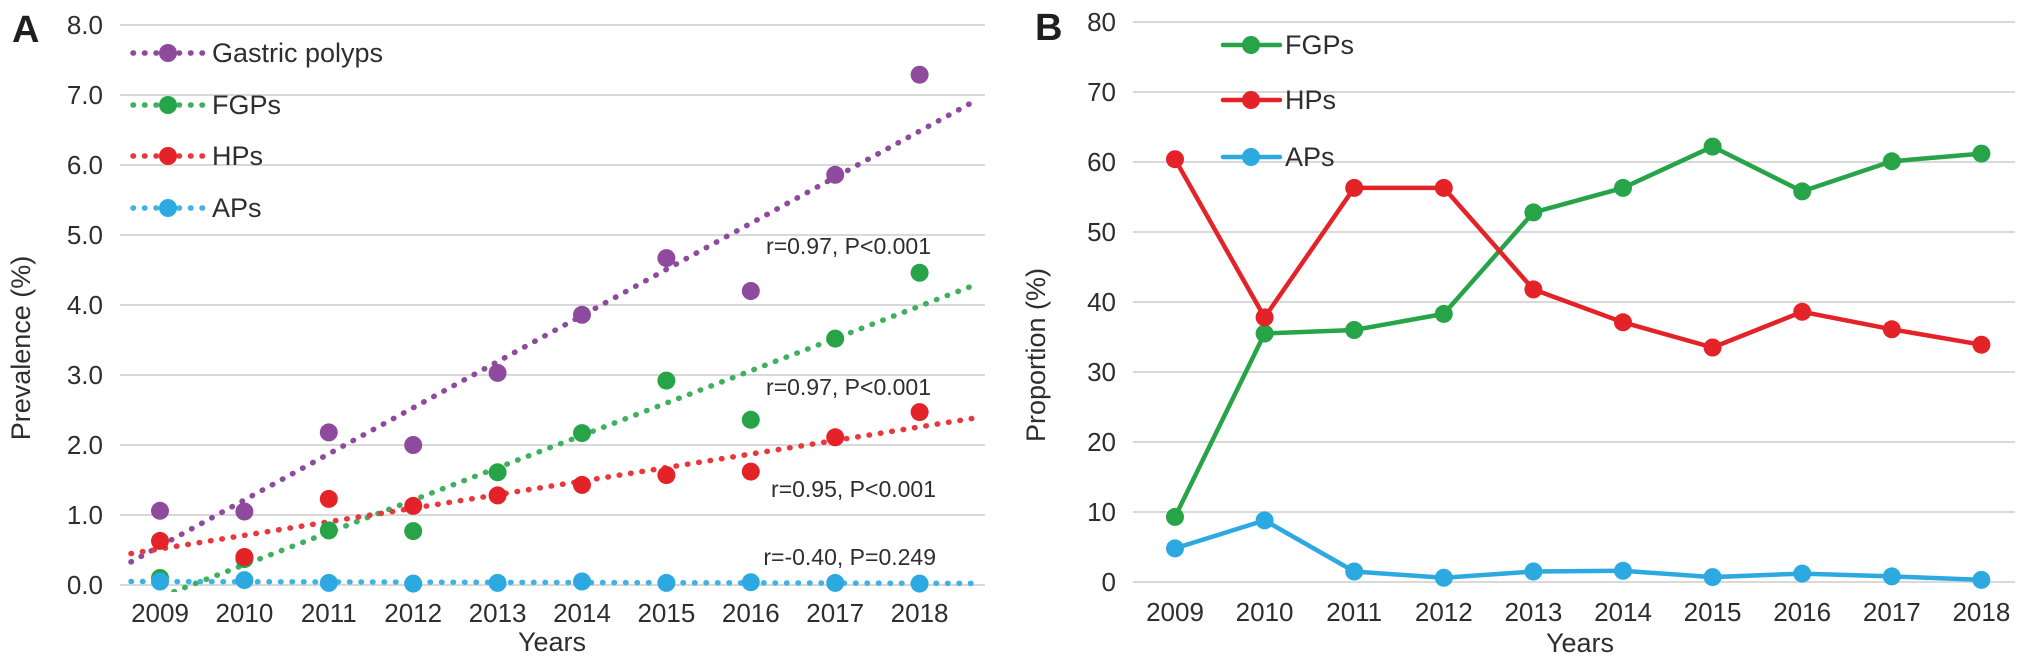 Image resolution: width=2031 pixels, height=666 pixels. I want to click on legend-label: Gastric polyps, so click(297, 53).